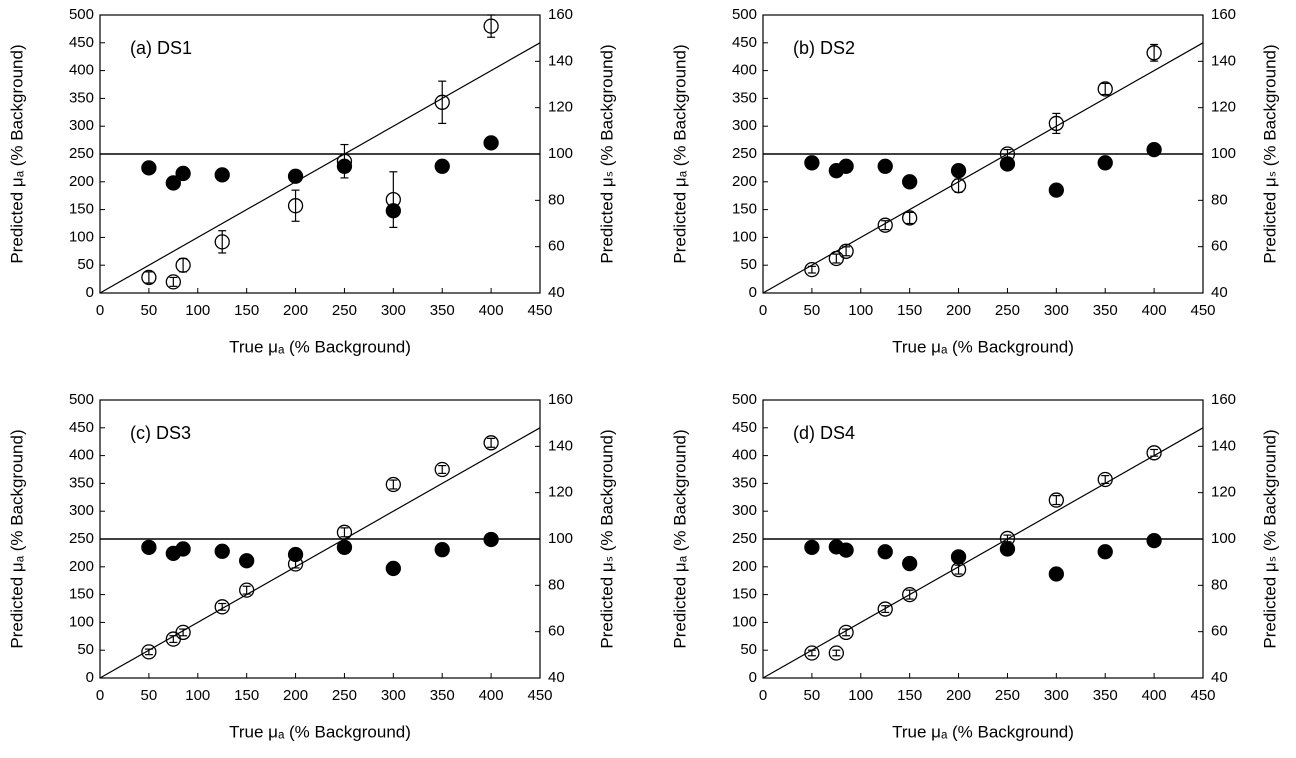  I want to click on y-tick-label: 150, so click(744, 594).